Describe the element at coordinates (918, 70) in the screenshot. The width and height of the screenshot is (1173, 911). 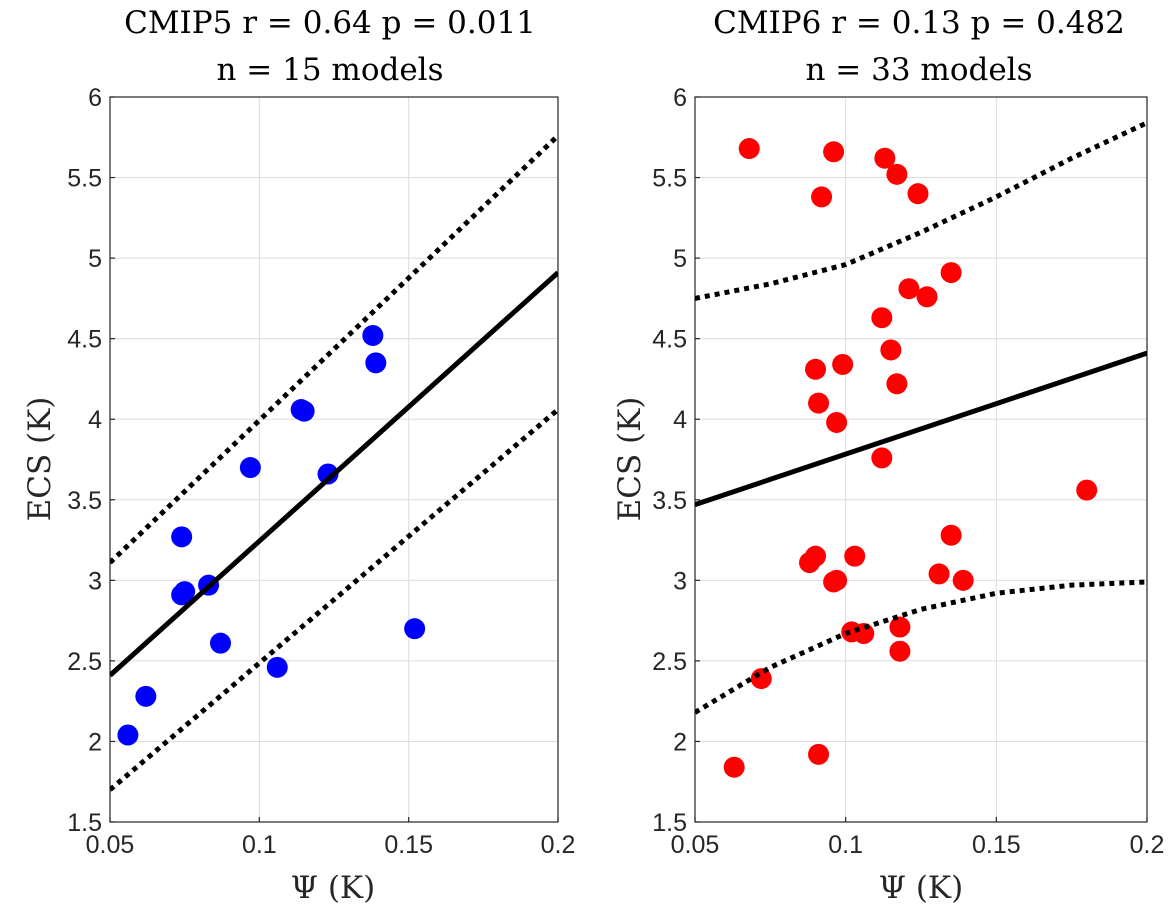
I see `cmip6-subtitle: n = 33 models` at that location.